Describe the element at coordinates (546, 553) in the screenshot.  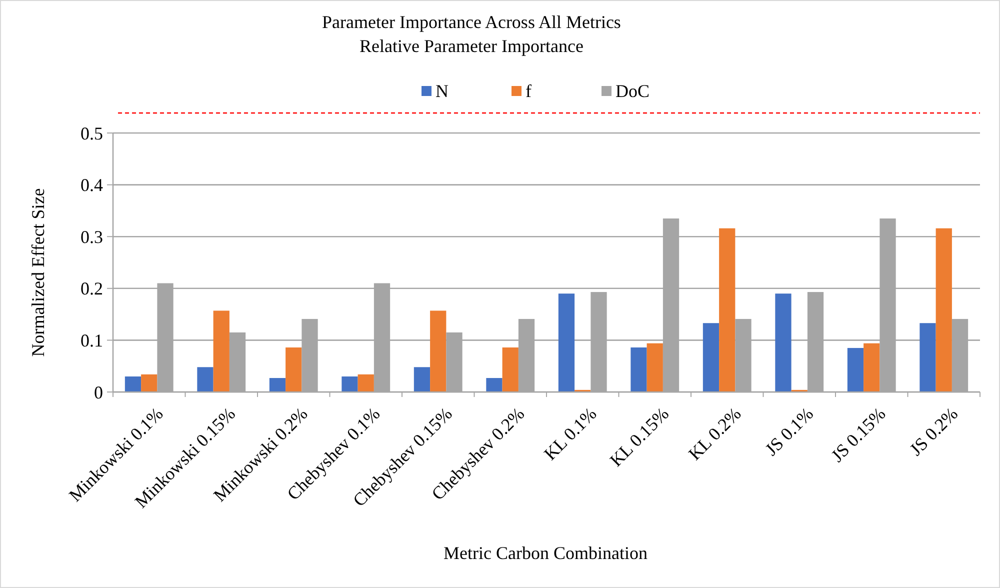
I see `x-axis-title: Metric Carbon Combination` at that location.